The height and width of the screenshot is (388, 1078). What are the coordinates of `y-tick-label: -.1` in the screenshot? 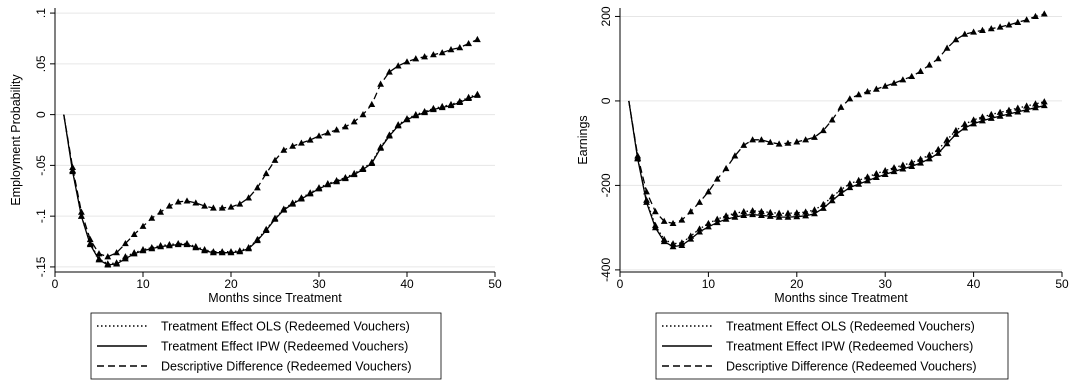 It's located at (41, 216).